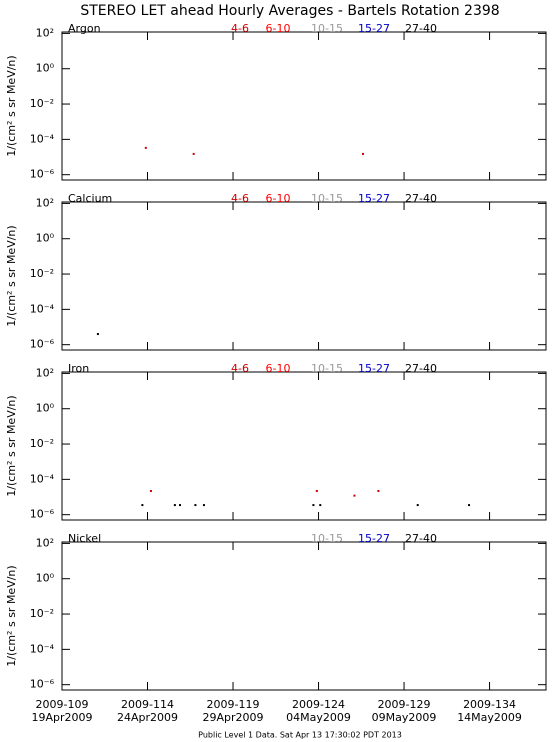 The height and width of the screenshot is (742, 556). Describe the element at coordinates (233, 717) in the screenshot. I see `x-tick-sublabel: 29Apr2009` at that location.